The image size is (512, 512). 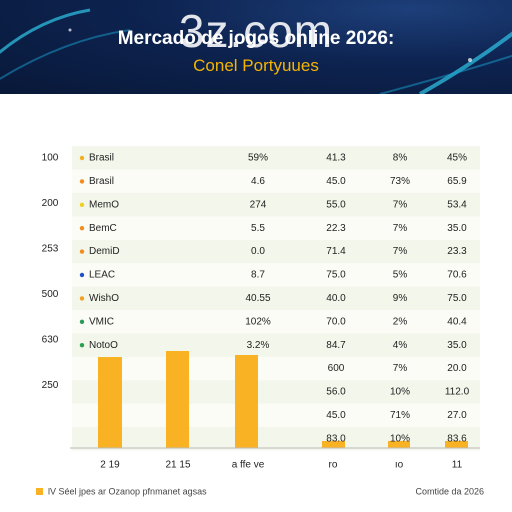 I want to click on axis-label: 200, so click(x=50, y=203).